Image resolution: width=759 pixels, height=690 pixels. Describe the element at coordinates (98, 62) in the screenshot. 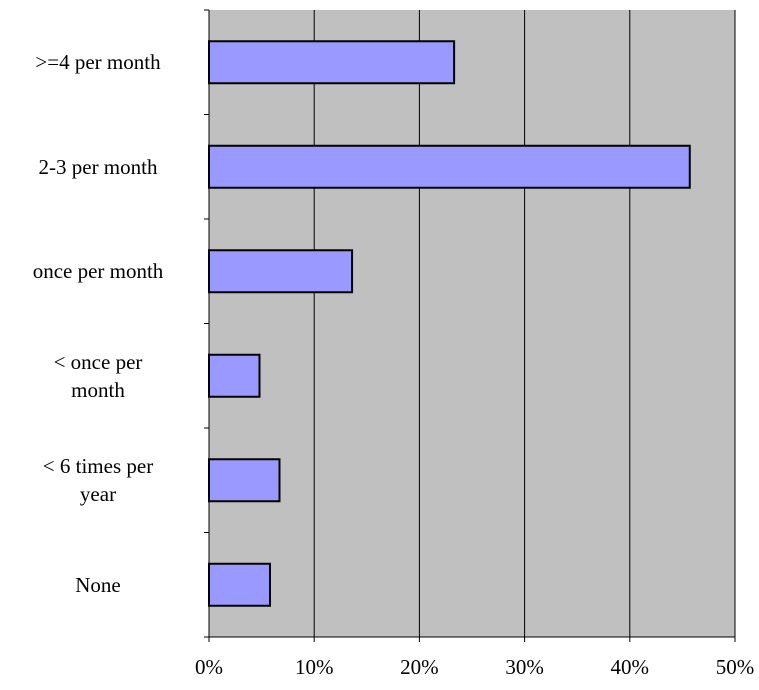

I see `y-tick-label: >=4 per month` at that location.